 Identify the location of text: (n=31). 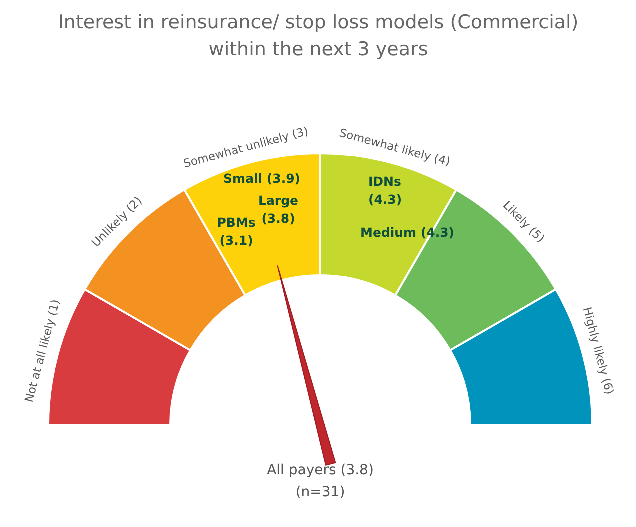
(321, 492).